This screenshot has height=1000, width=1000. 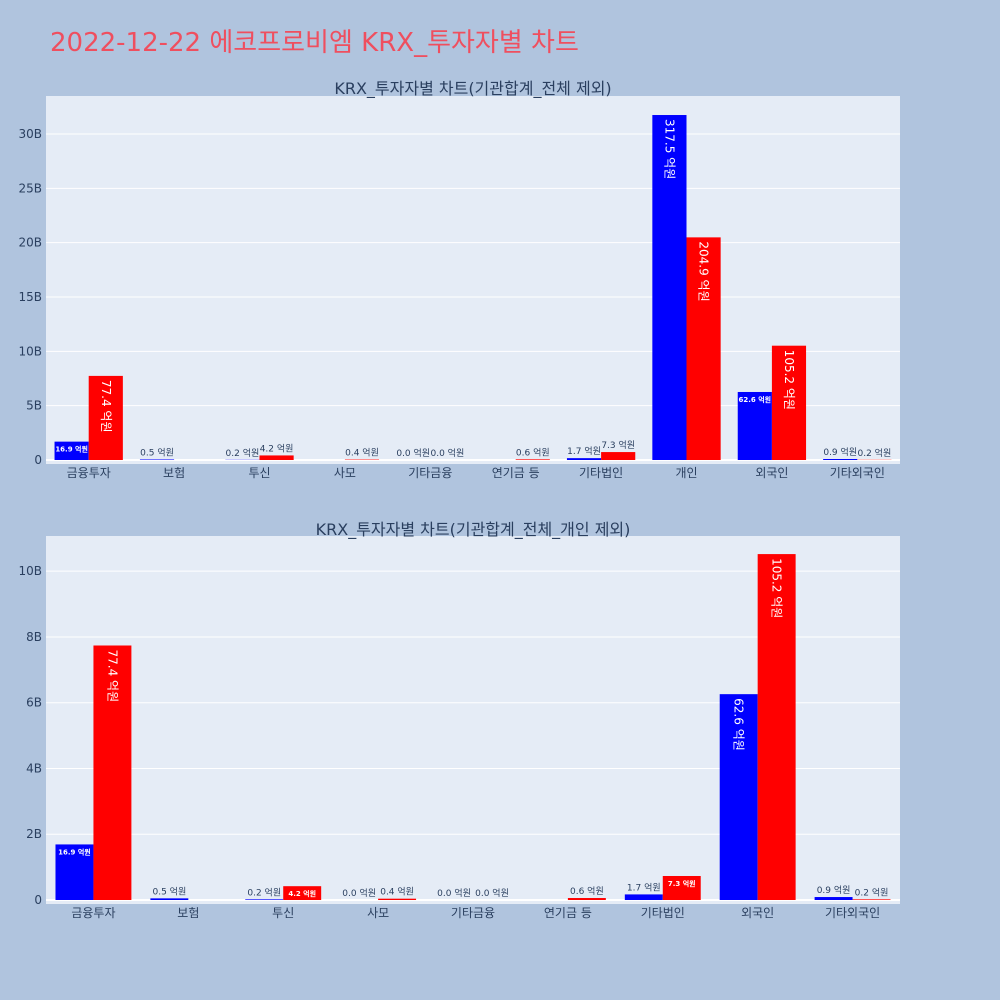 I want to click on chart-title: KRX_투자자별 차트(기관합계_전체 제외), so click(x=472, y=89).